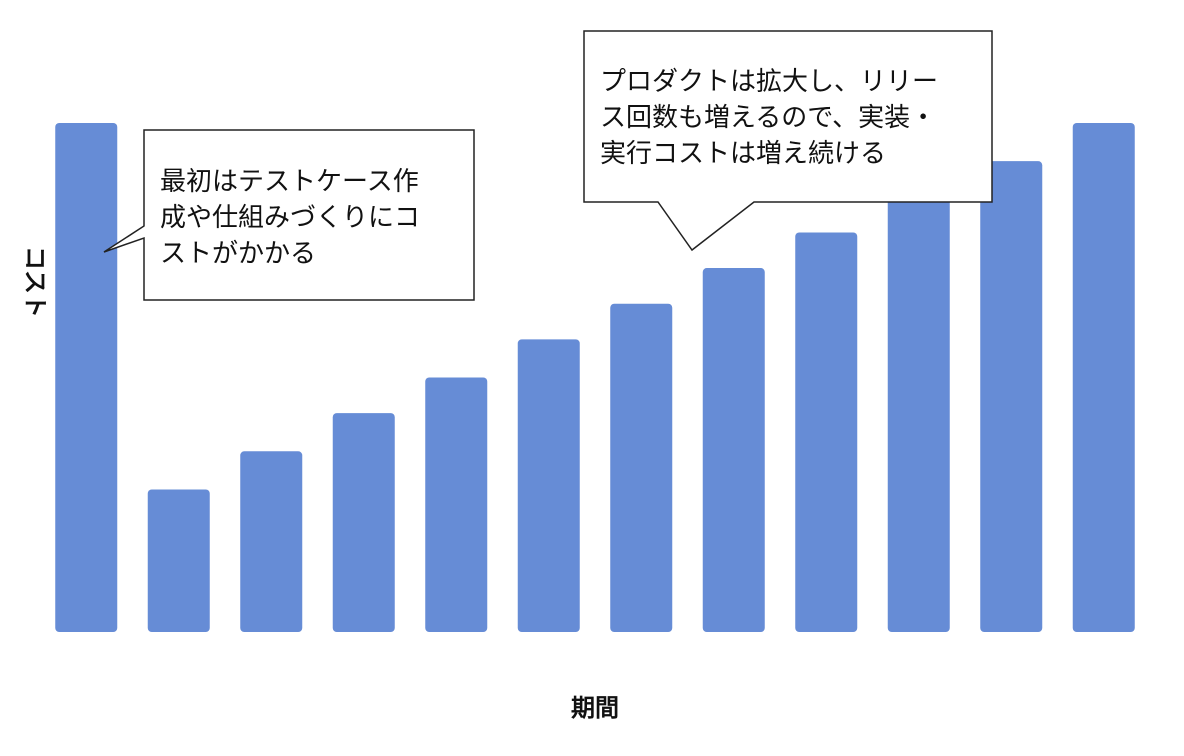 The height and width of the screenshot is (756, 1184). What do you see at coordinates (290, 218) in the screenshot?
I see `callout-text-initial-cost: 最初はテストケース作 成や仕組みづくりにコ ストがかかる` at bounding box center [290, 218].